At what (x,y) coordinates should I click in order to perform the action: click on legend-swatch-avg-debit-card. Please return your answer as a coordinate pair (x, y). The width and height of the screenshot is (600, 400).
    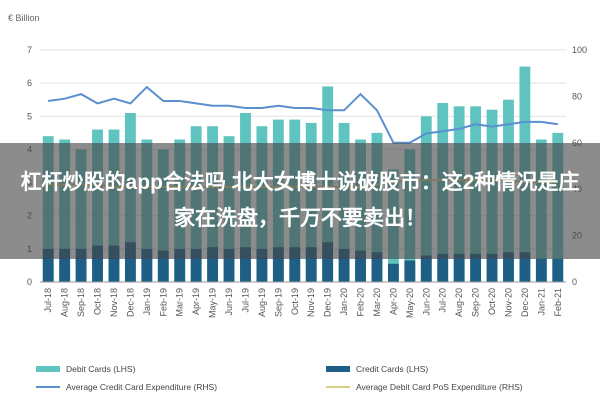
    Looking at the image, I should click on (338, 387).